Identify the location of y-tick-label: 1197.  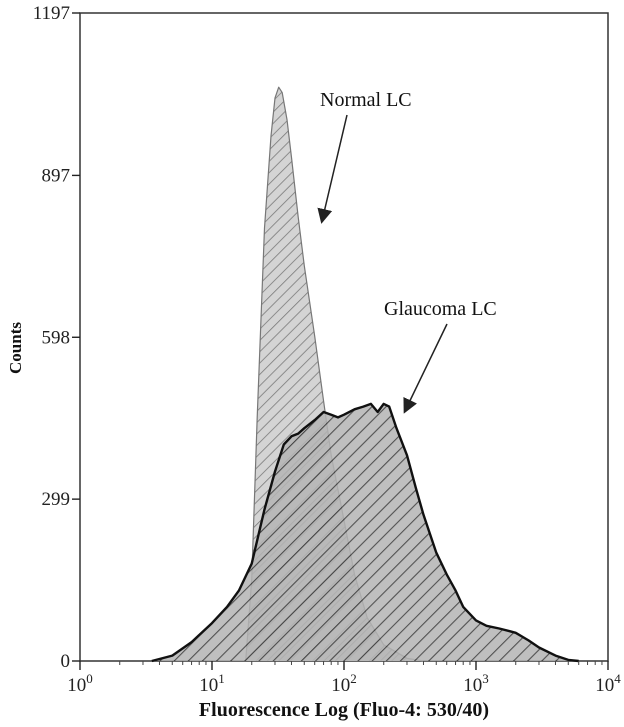
(51, 13).